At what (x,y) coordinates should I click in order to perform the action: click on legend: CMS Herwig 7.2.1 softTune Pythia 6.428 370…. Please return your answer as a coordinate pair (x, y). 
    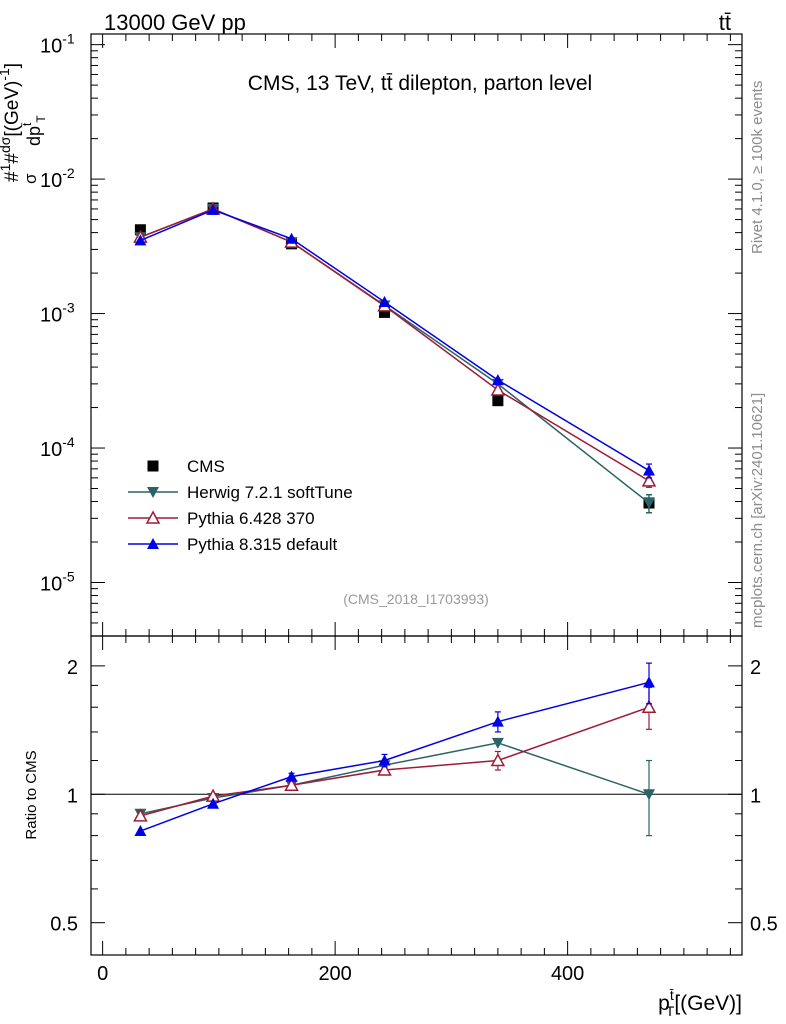
    Looking at the image, I should click on (240, 505).